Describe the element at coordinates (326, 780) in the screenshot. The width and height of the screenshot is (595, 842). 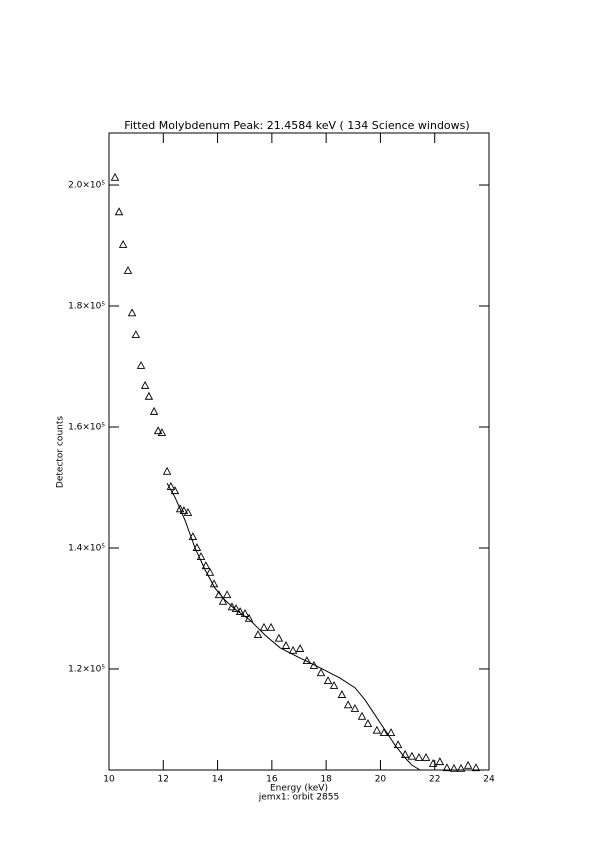
I see `x-tick-label: 18` at that location.